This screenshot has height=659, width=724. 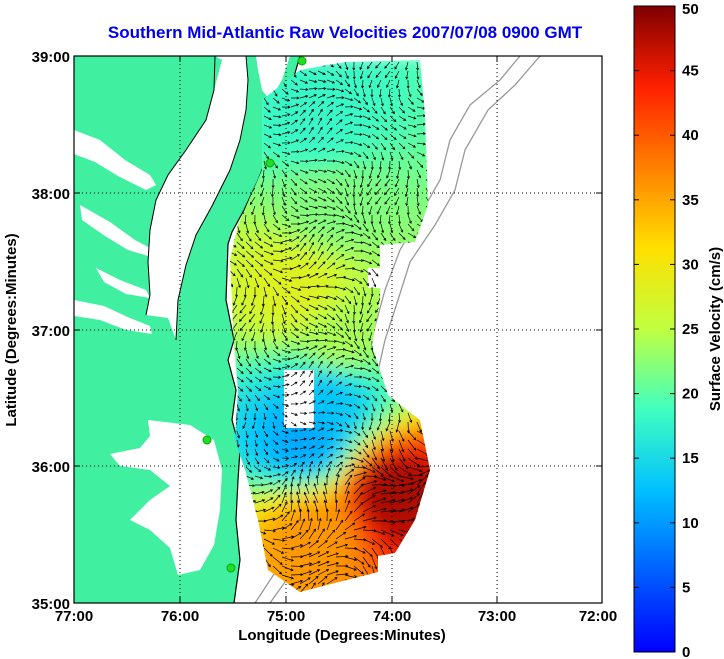 What do you see at coordinates (273, 78) in the screenshot?
I see `delaware-bay` at bounding box center [273, 78].